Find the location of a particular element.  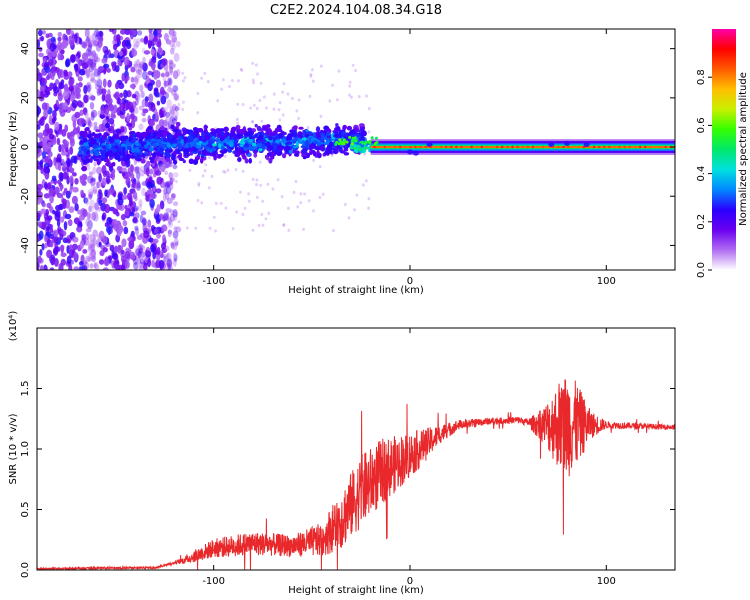

y-tick-label: -20 is located at coordinates (25, 196).